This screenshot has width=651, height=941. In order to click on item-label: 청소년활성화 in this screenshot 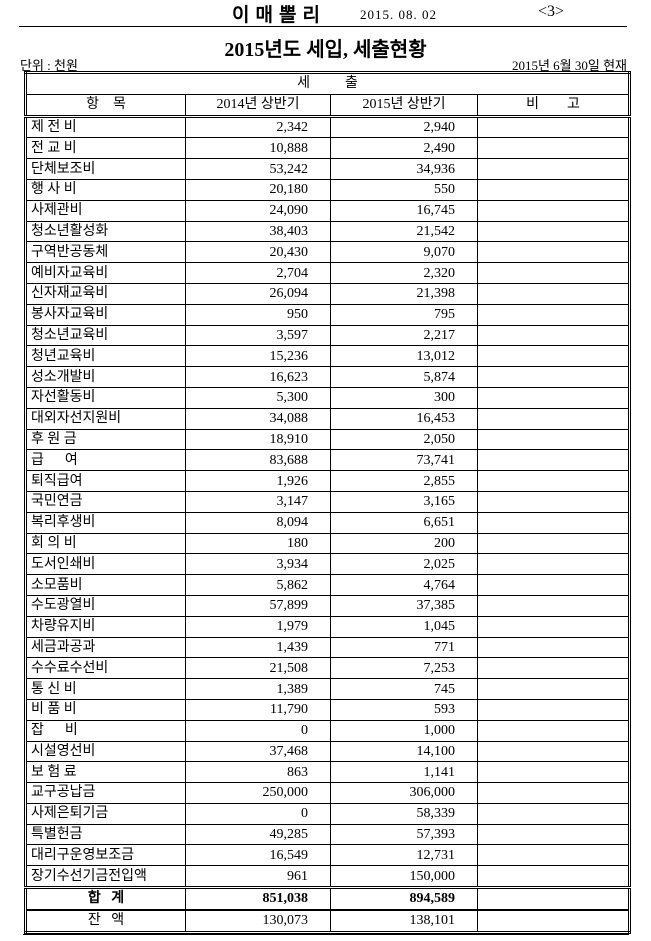, I will do `click(105, 231)`.